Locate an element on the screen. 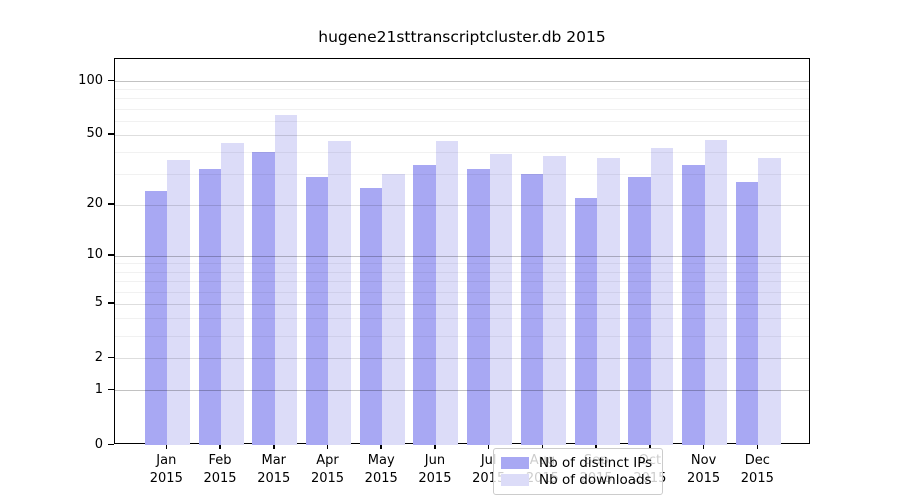 This screenshot has height=500, width=900. bar-sep-downloads is located at coordinates (608, 301).